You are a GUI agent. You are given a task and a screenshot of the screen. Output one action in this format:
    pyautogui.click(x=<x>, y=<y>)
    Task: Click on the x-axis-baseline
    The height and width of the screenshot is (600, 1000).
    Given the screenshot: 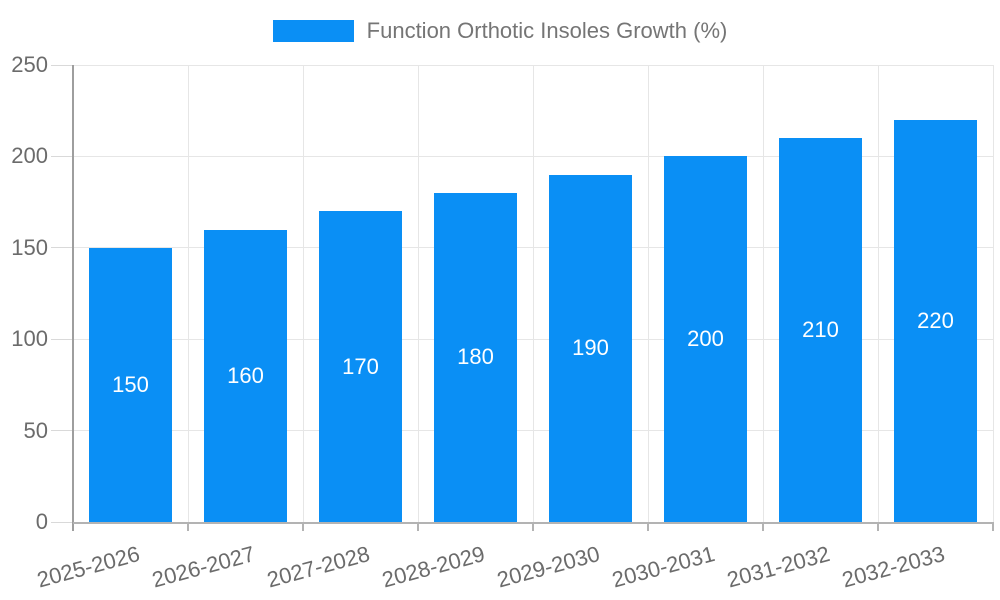 What is the action you would take?
    pyautogui.click(x=533, y=523)
    